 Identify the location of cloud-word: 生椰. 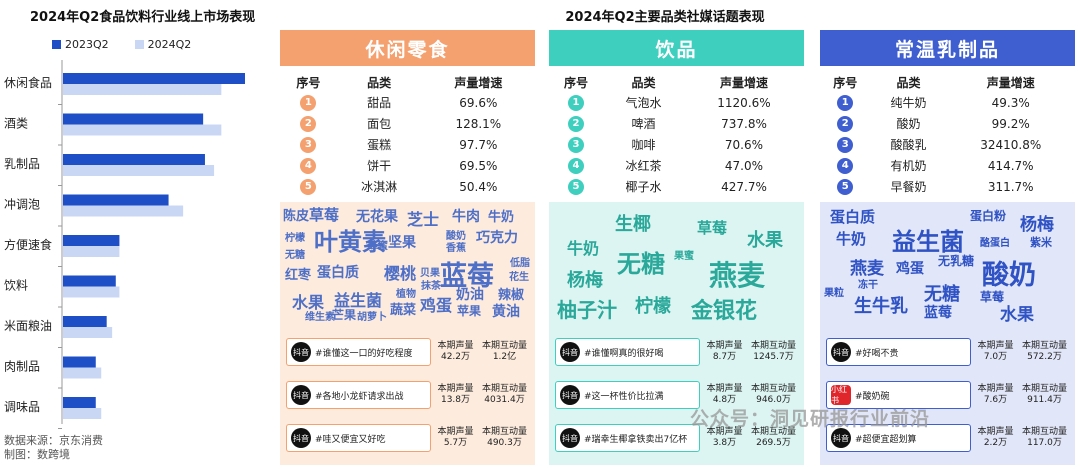
(633, 224).